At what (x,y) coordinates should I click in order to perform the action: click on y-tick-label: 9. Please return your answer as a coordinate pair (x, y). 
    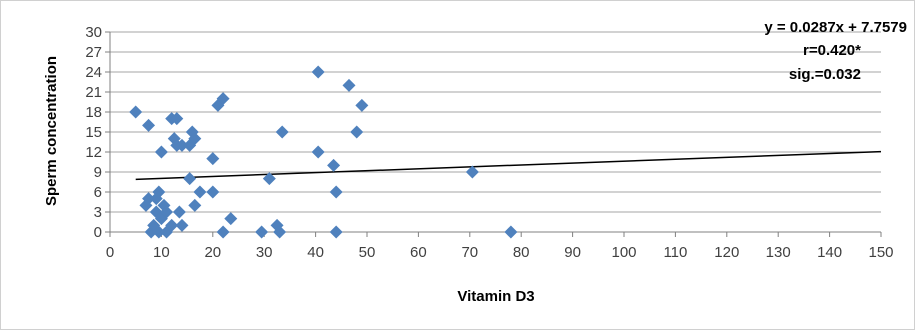
    Looking at the image, I should click on (98, 172).